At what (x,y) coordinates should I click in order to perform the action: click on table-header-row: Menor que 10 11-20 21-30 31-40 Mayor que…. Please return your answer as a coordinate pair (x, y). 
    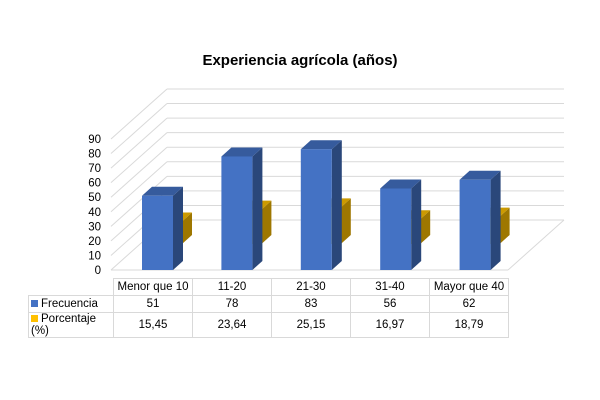
    Looking at the image, I should click on (268, 287).